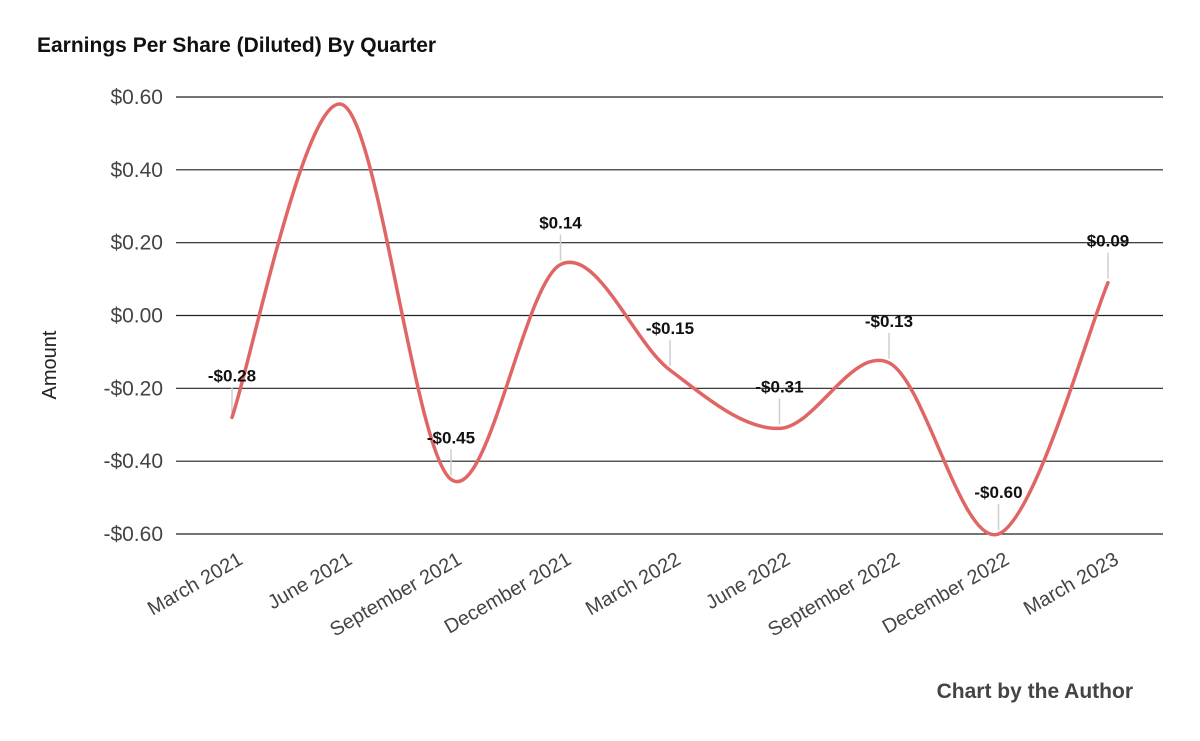  What do you see at coordinates (889, 321) in the screenshot?
I see `data-label: -$0.13` at bounding box center [889, 321].